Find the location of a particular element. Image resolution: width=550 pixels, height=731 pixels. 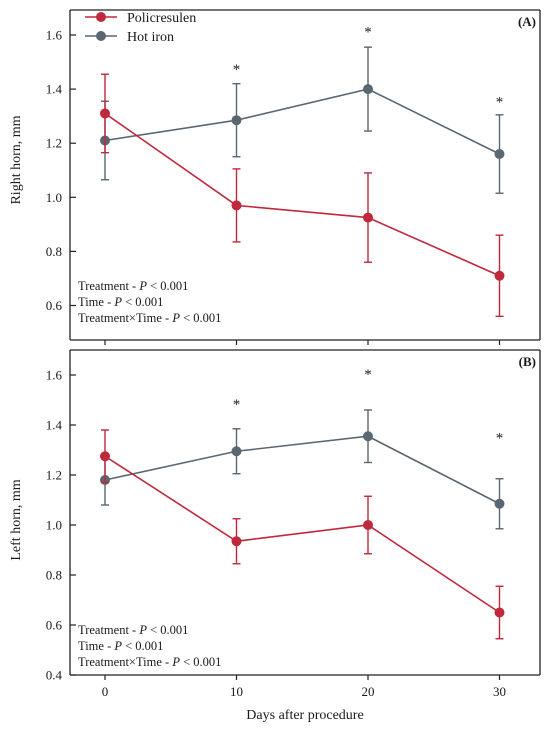

x-tick-label: 0 is located at coordinates (105, 691).